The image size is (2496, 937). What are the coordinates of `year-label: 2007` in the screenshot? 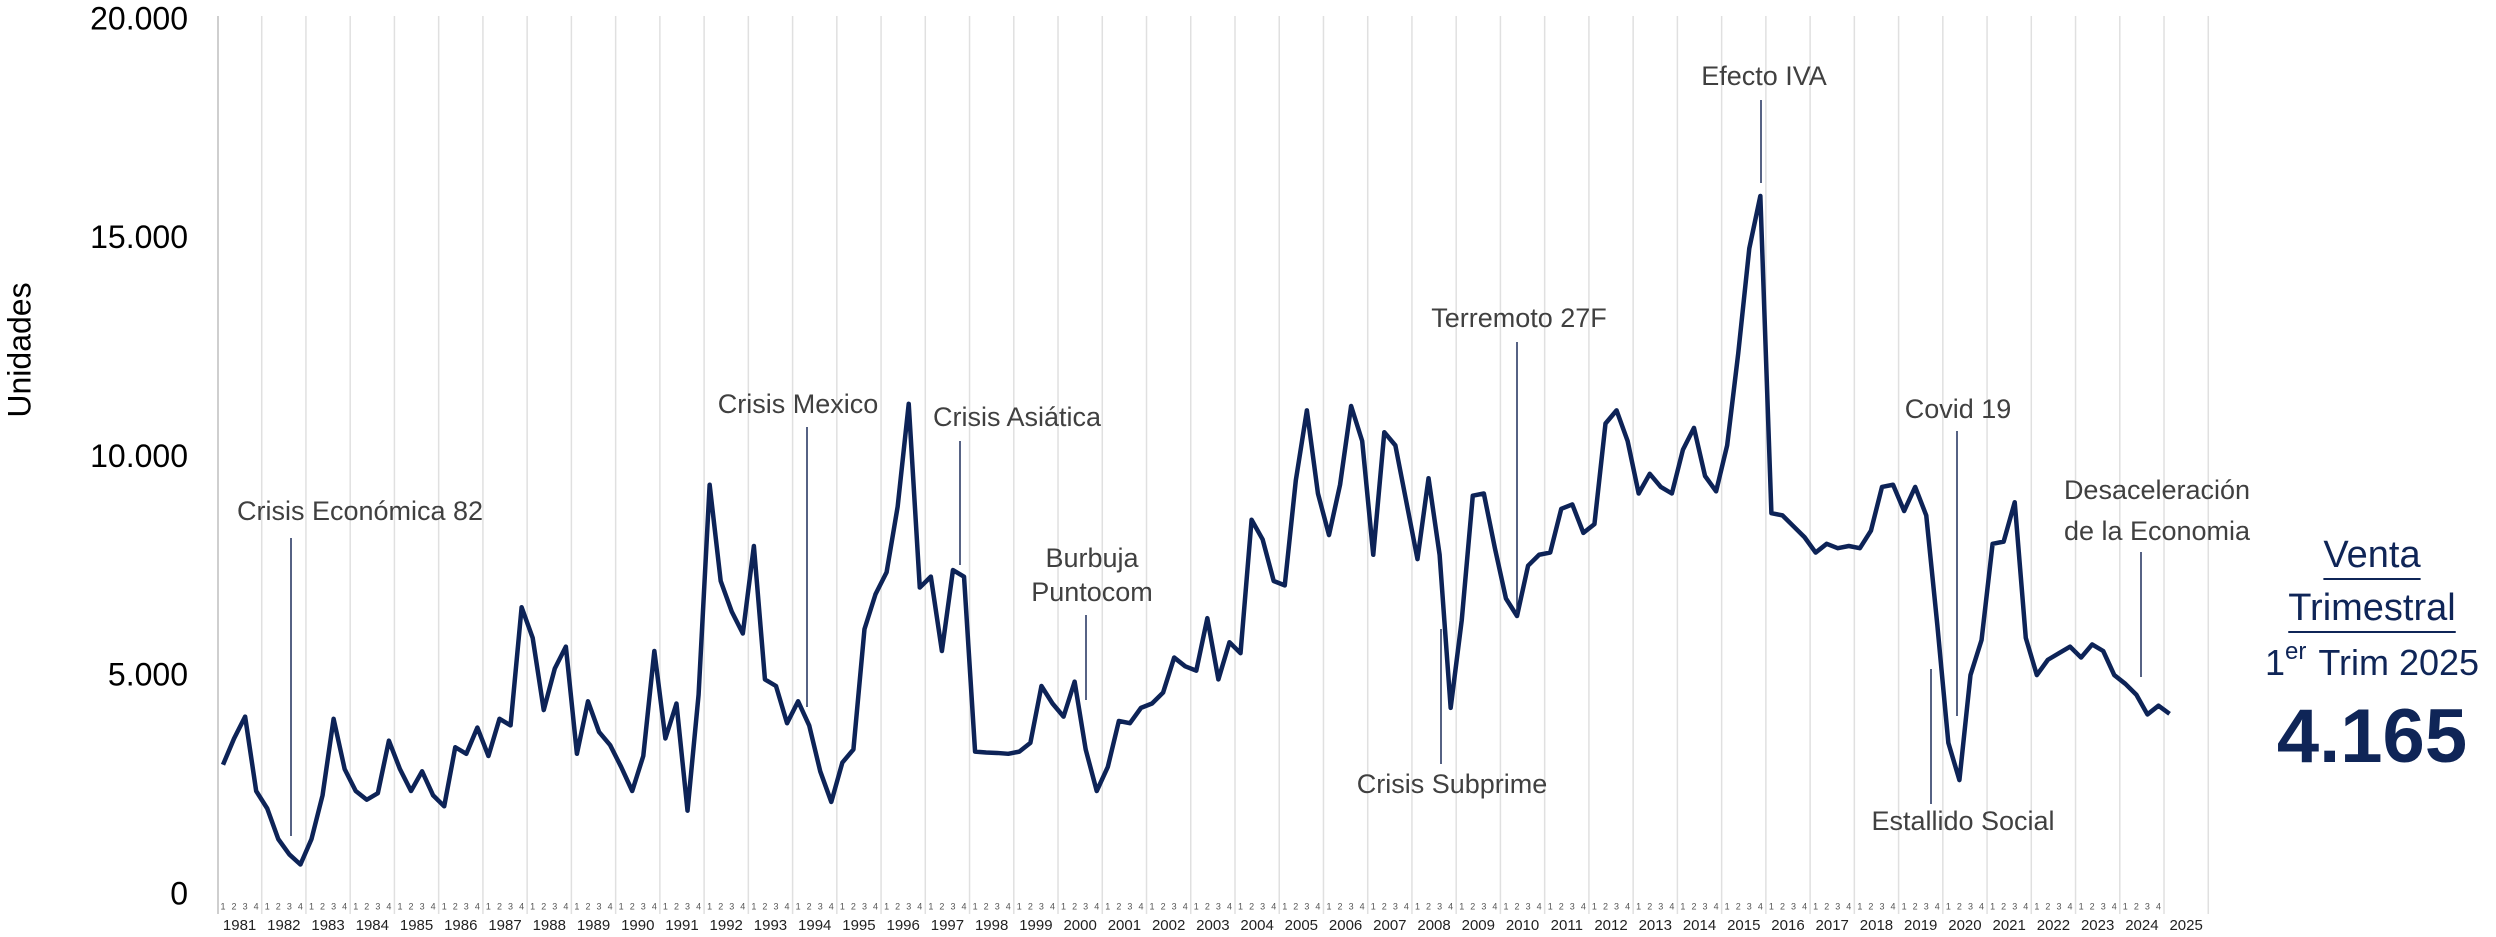 It's located at (1389, 925).